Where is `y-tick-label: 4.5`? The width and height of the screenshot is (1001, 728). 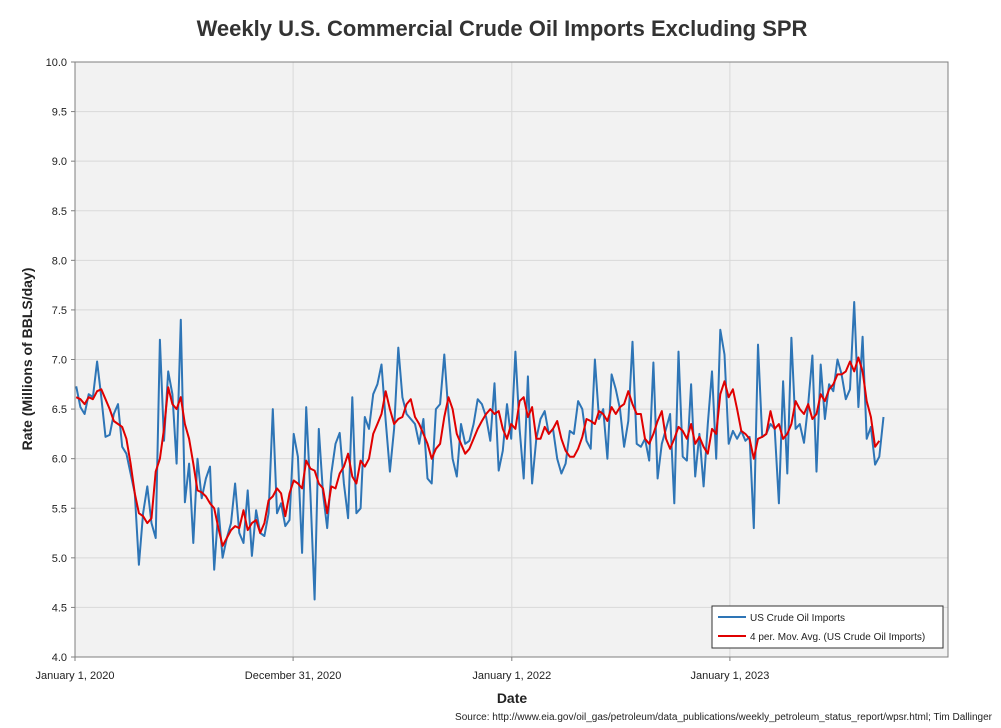 y-tick-label: 4.5 is located at coordinates (59, 608).